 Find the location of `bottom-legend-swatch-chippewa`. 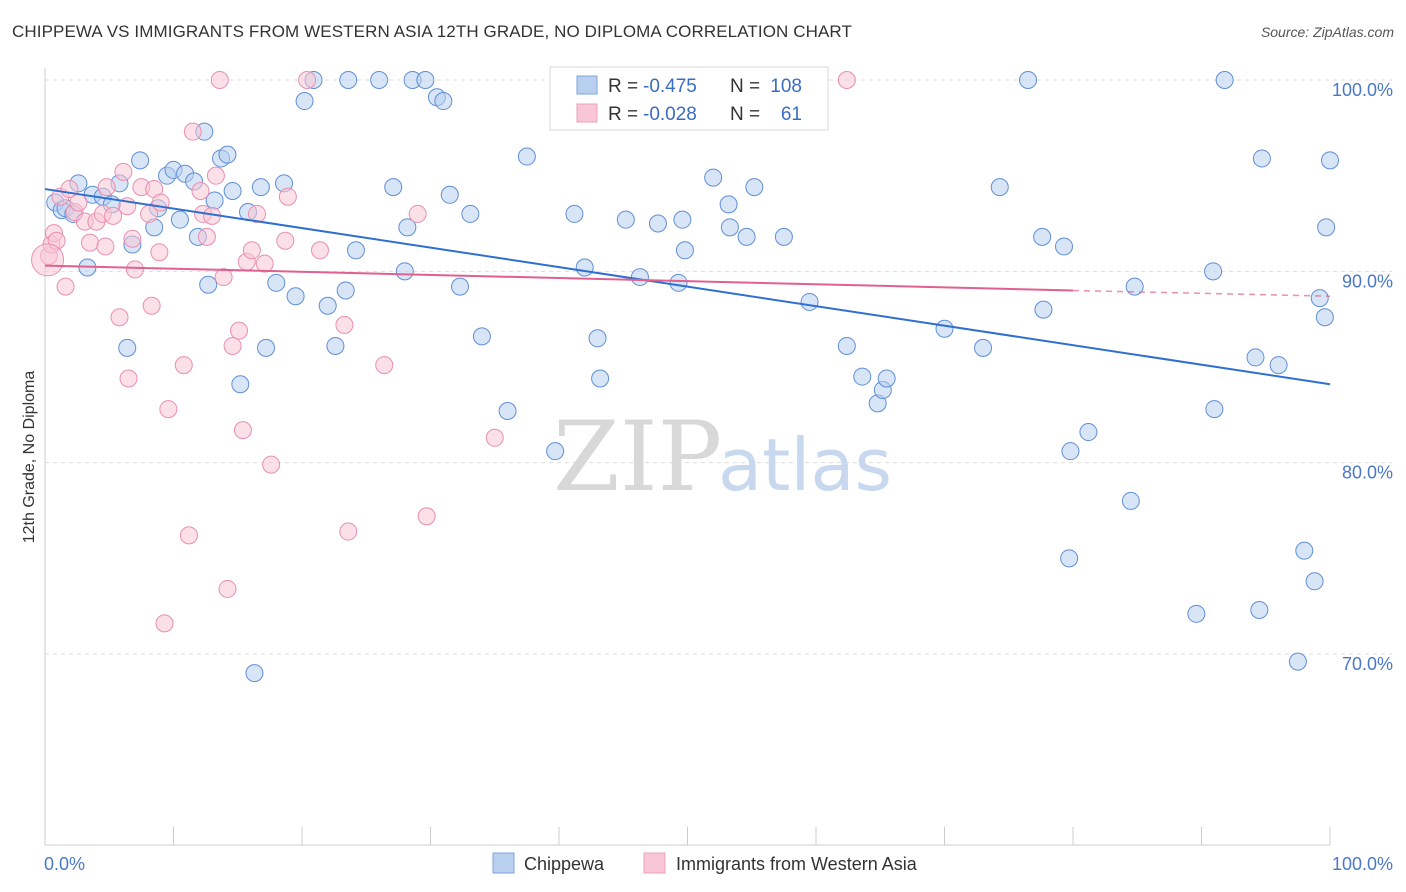

bottom-legend-swatch-chippewa is located at coordinates (503, 863).